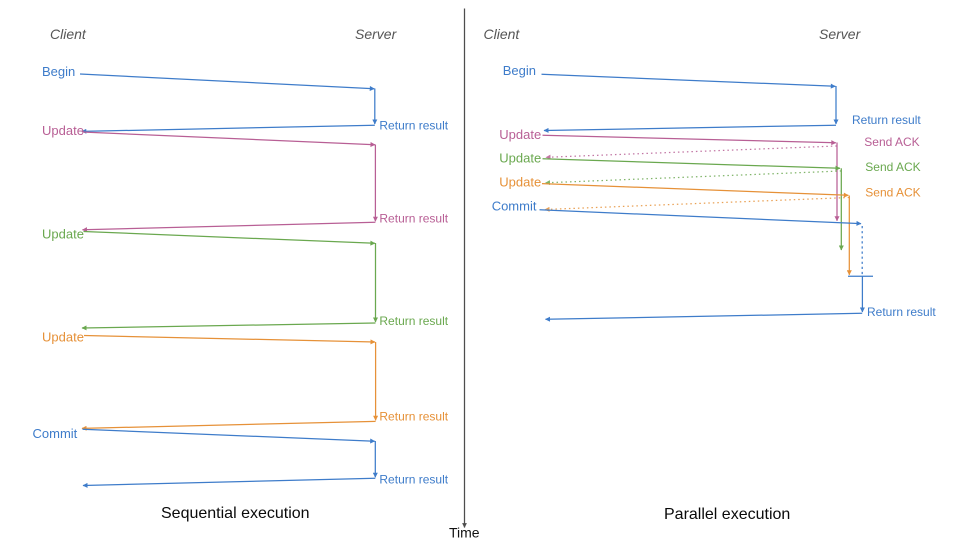 This screenshot has height=545, width=960. What do you see at coordinates (727, 514) in the screenshot?
I see `svg-text: Parallel execution` at bounding box center [727, 514].